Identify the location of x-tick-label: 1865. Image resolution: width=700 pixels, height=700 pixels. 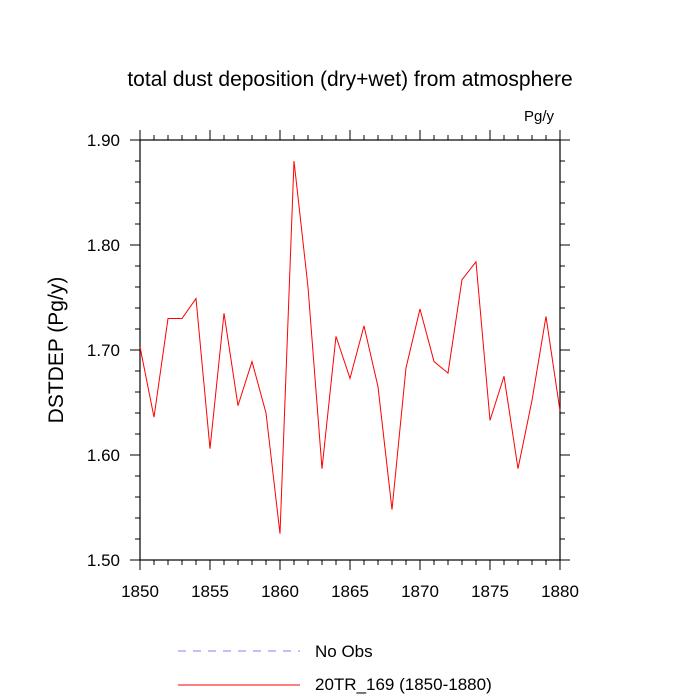
(350, 591).